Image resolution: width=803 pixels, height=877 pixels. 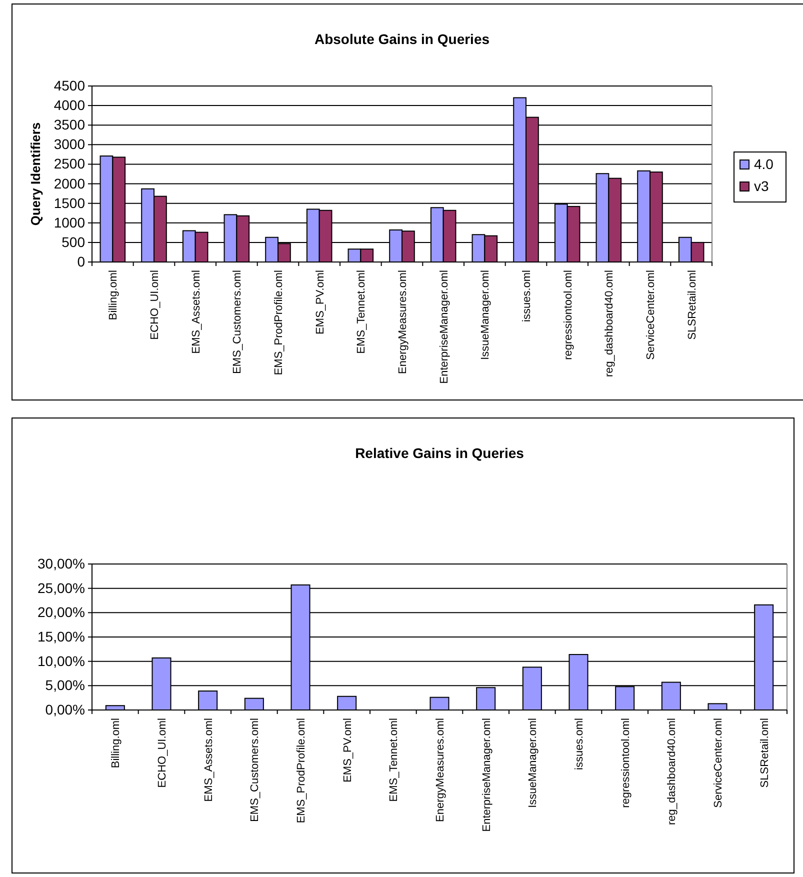 I want to click on y-tick-label: 5,00%, so click(x=65, y=685).